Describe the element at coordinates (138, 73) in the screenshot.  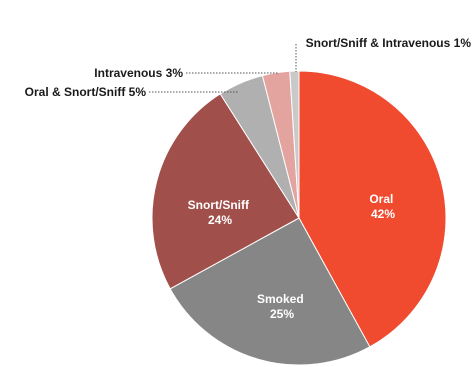
I see `outside-label-intravenous: Intravenous 3%` at that location.